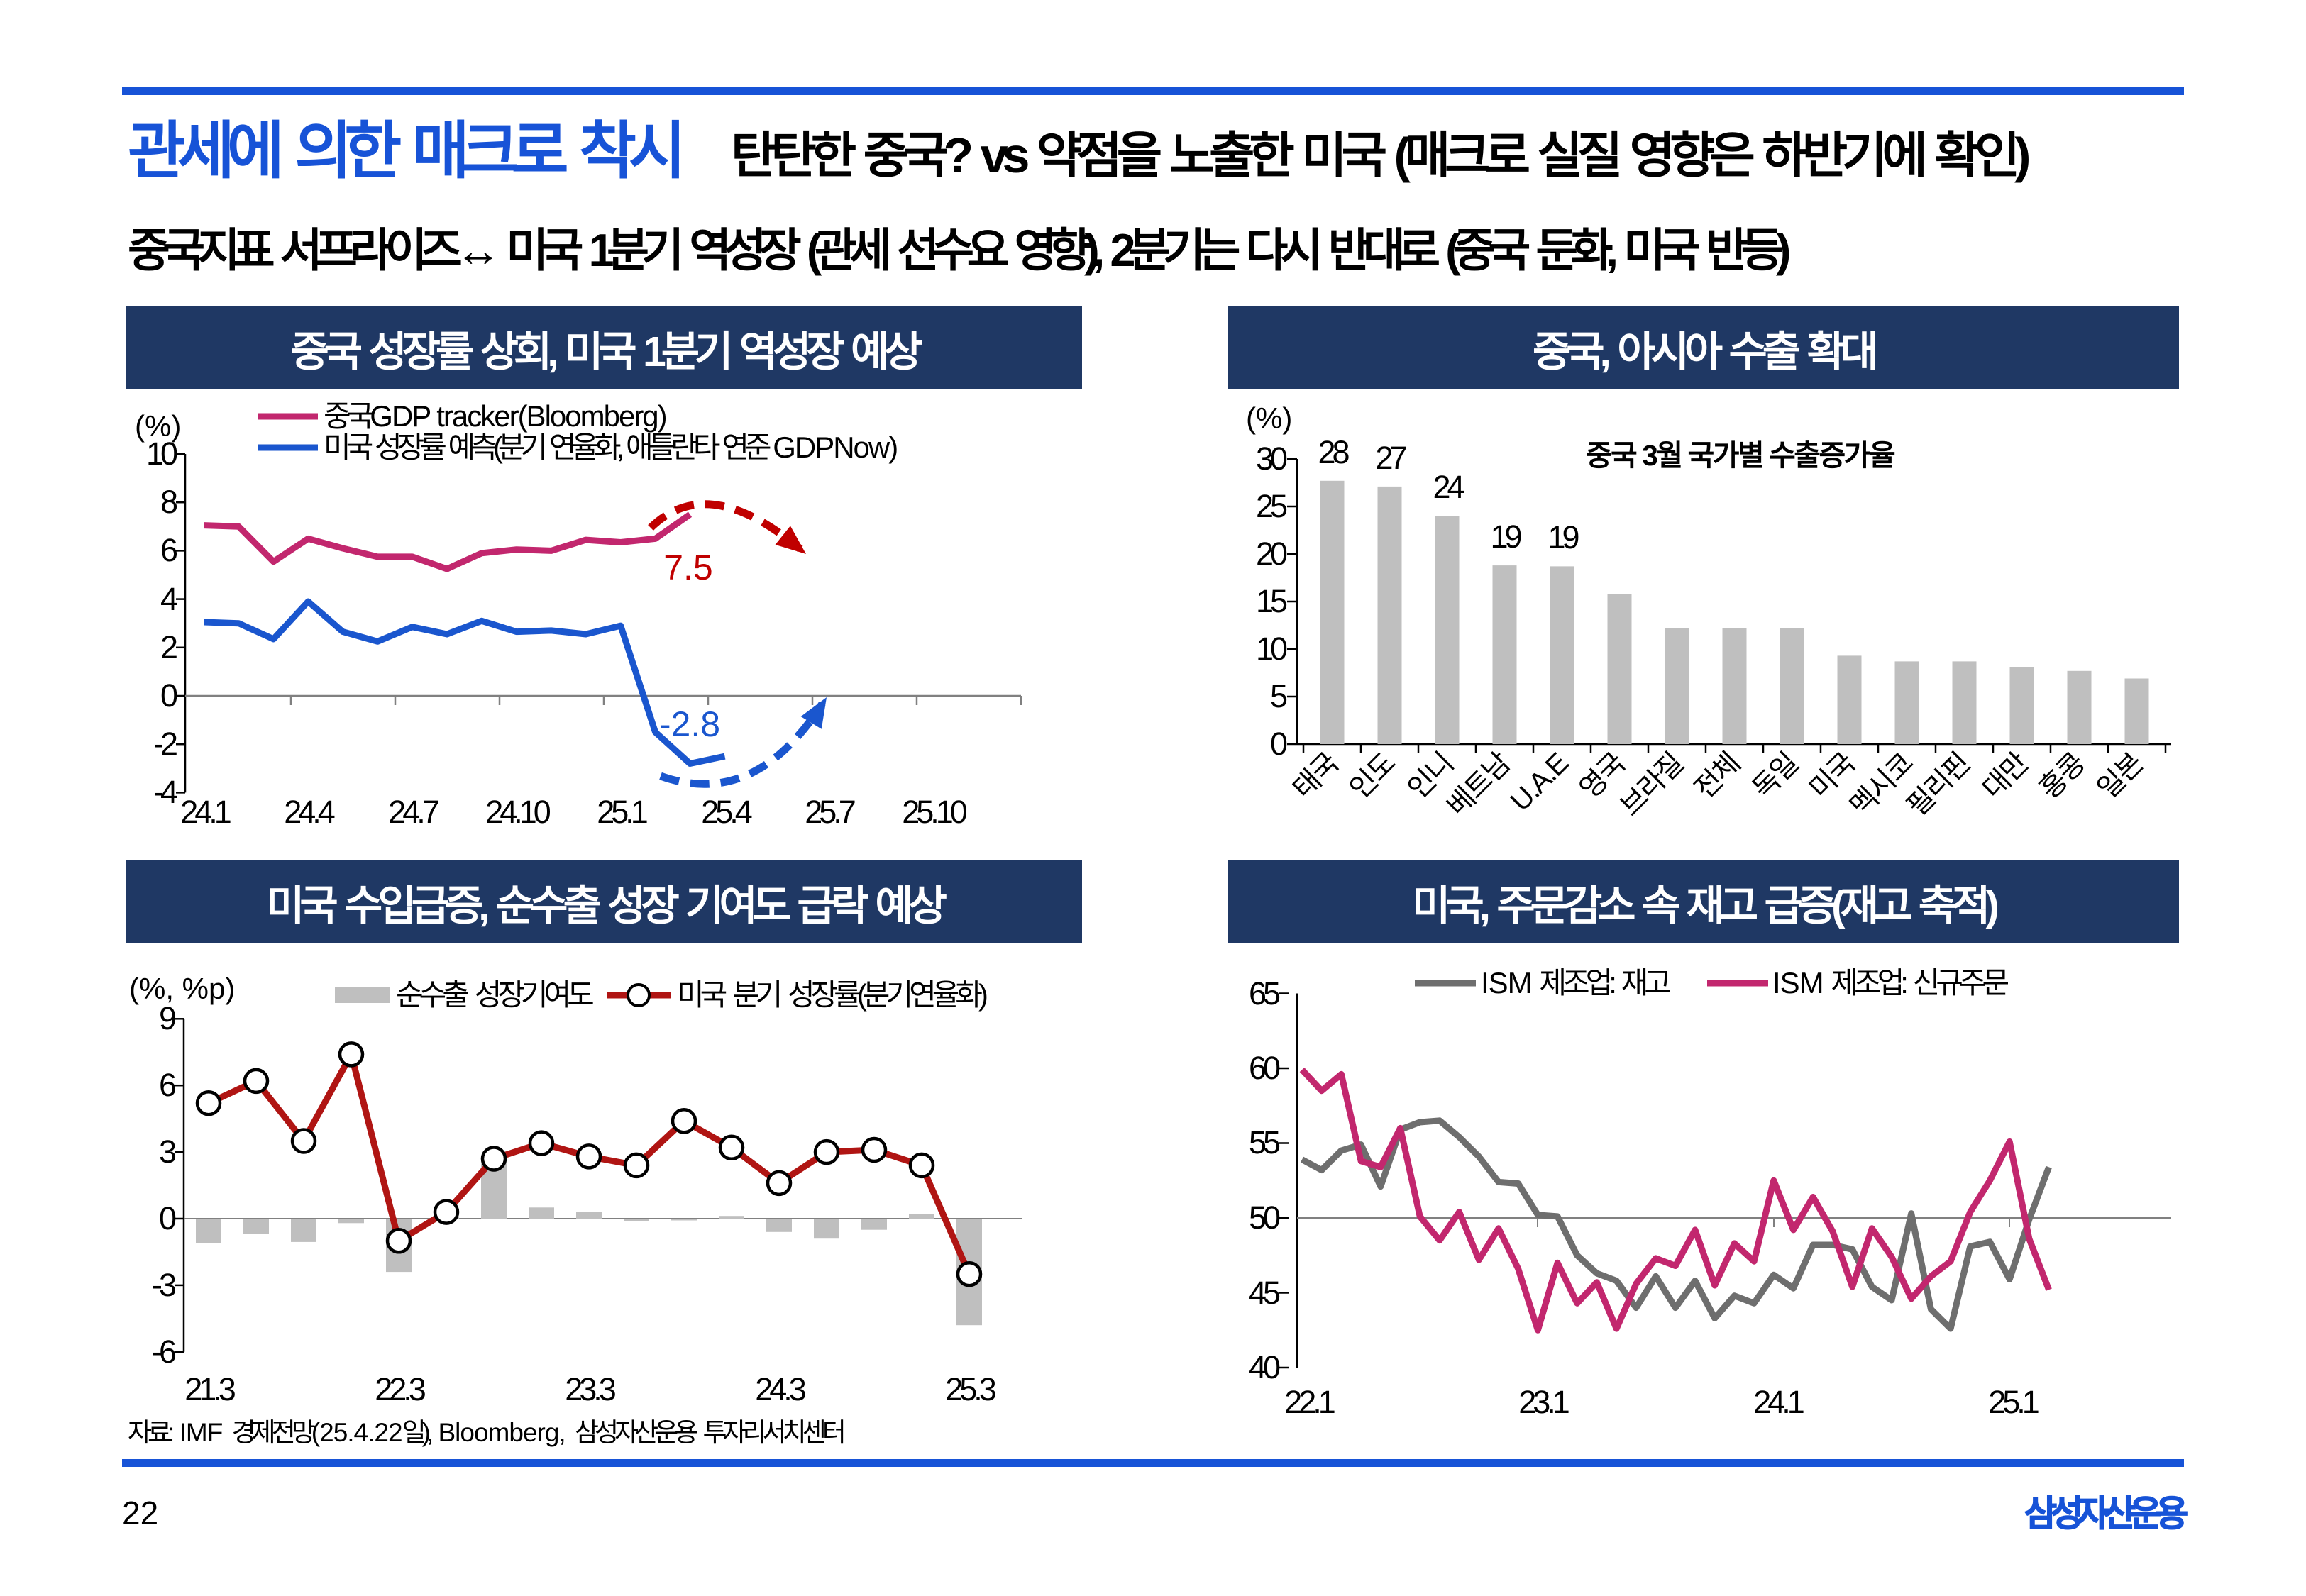 Image resolution: width=2306 pixels, height=1596 pixels. Describe the element at coordinates (726, 812) in the screenshot. I see `svg-text: 25.4` at that location.